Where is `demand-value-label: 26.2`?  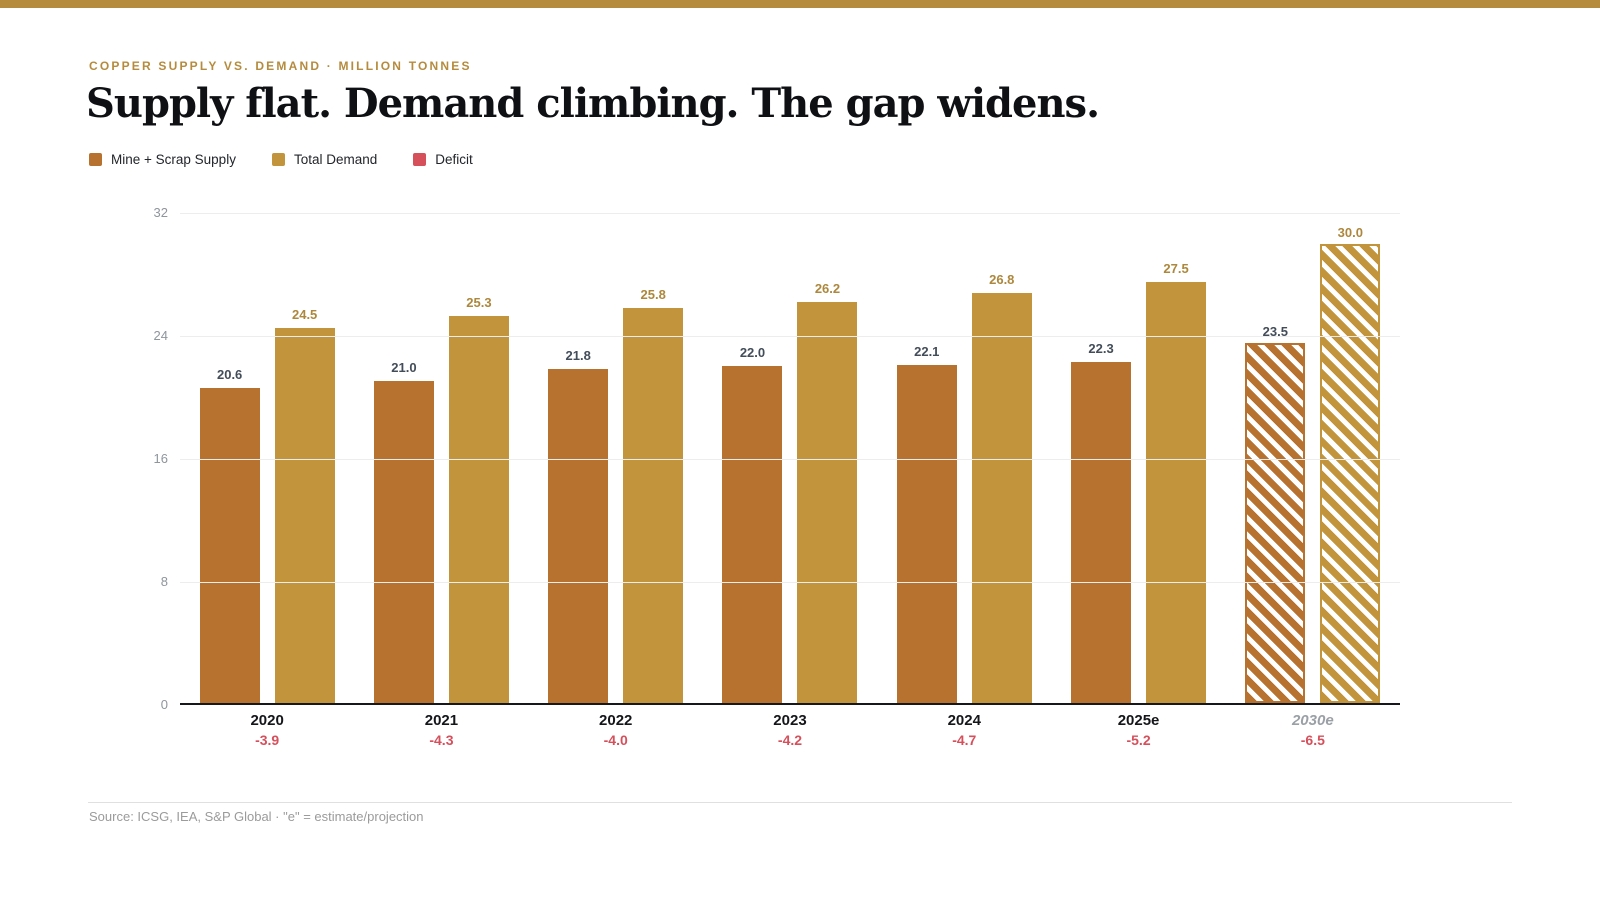 demand-value-label: 26.2 is located at coordinates (827, 288).